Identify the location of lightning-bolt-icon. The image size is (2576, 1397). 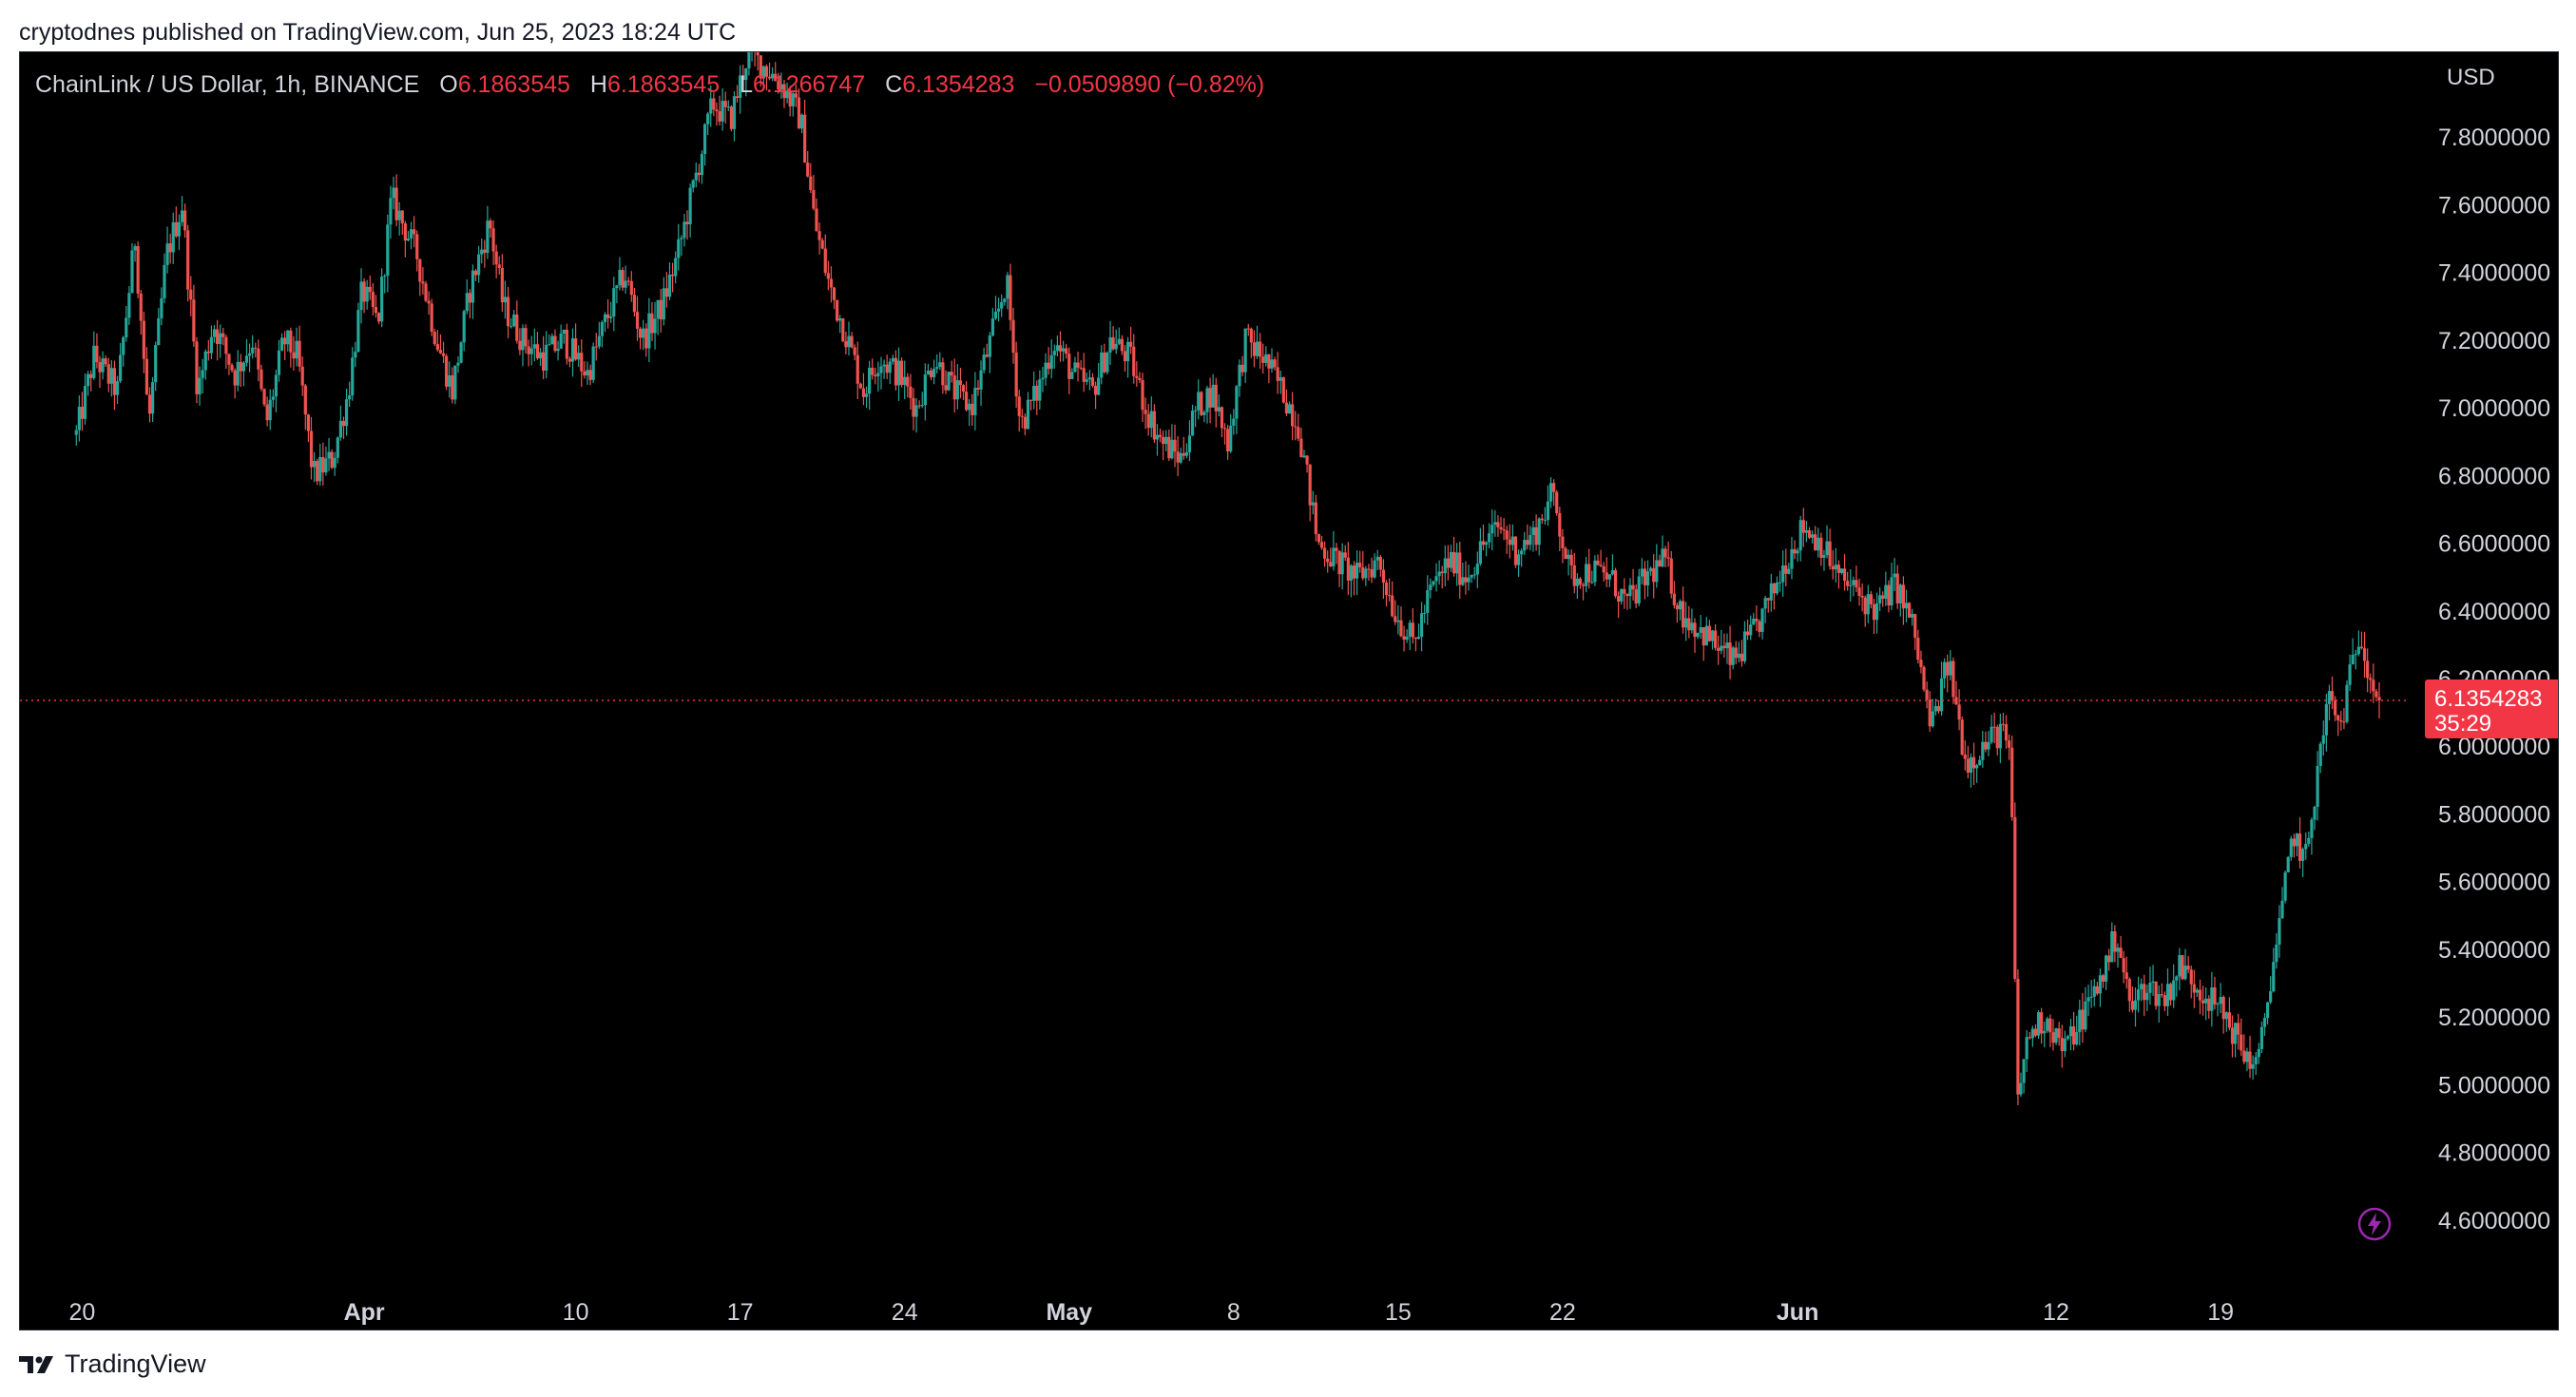
(2374, 1224).